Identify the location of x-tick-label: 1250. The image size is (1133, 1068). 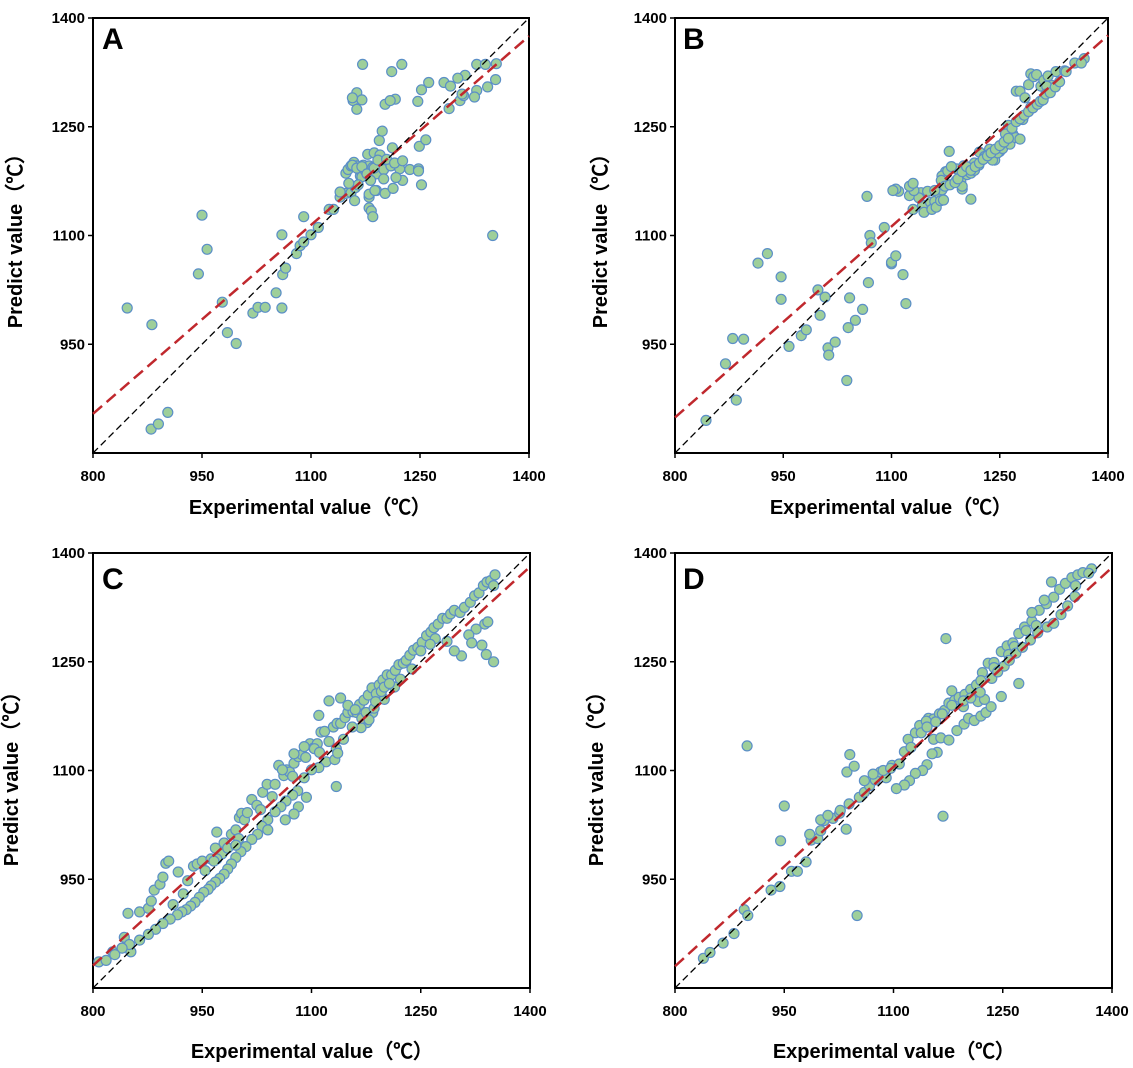
(419, 476).